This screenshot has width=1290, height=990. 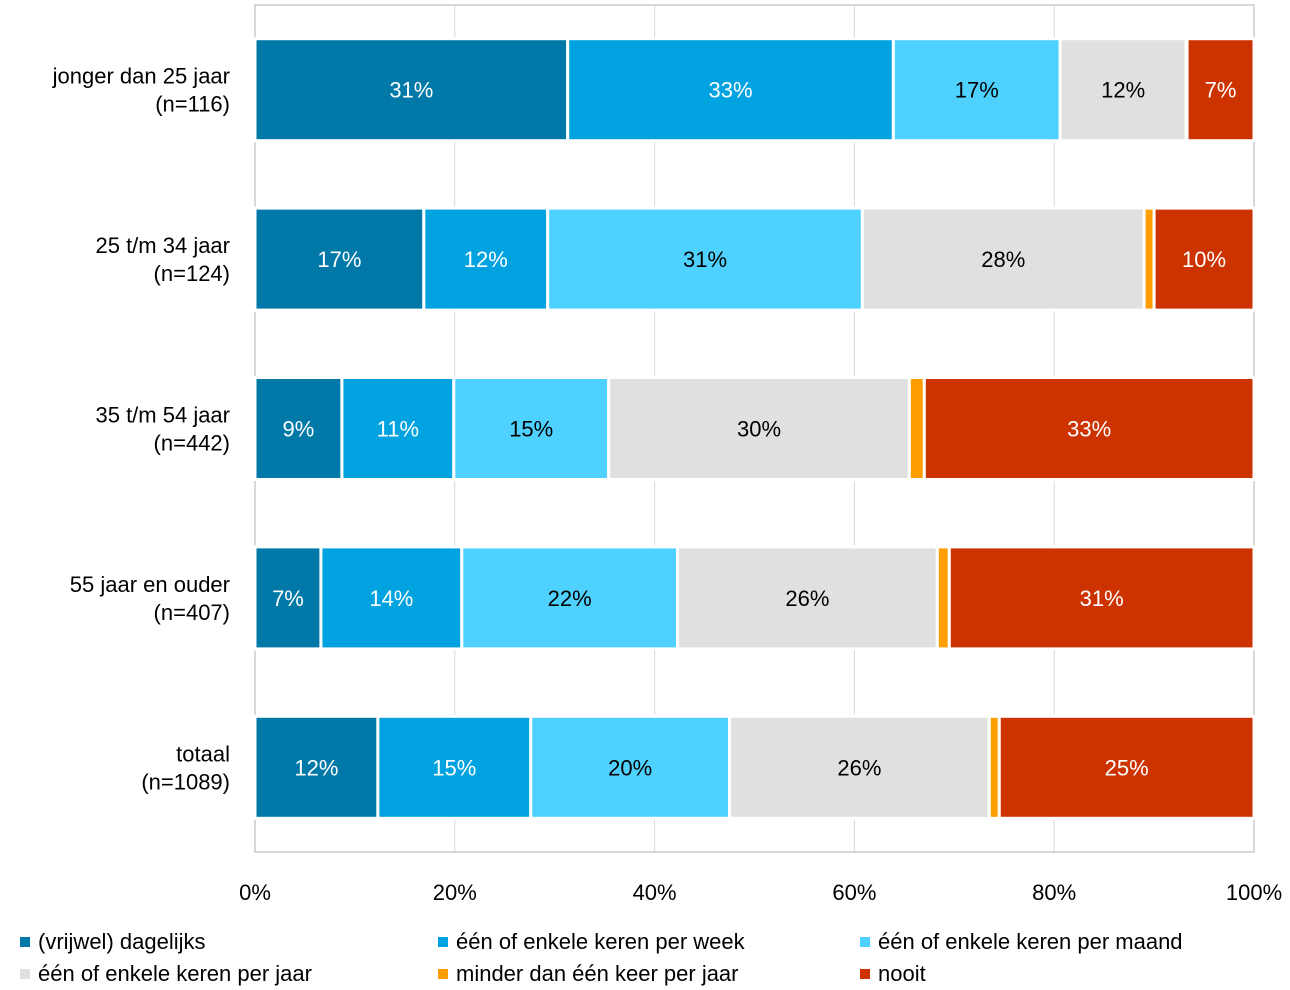 I want to click on data-label: 20%, so click(x=630, y=767).